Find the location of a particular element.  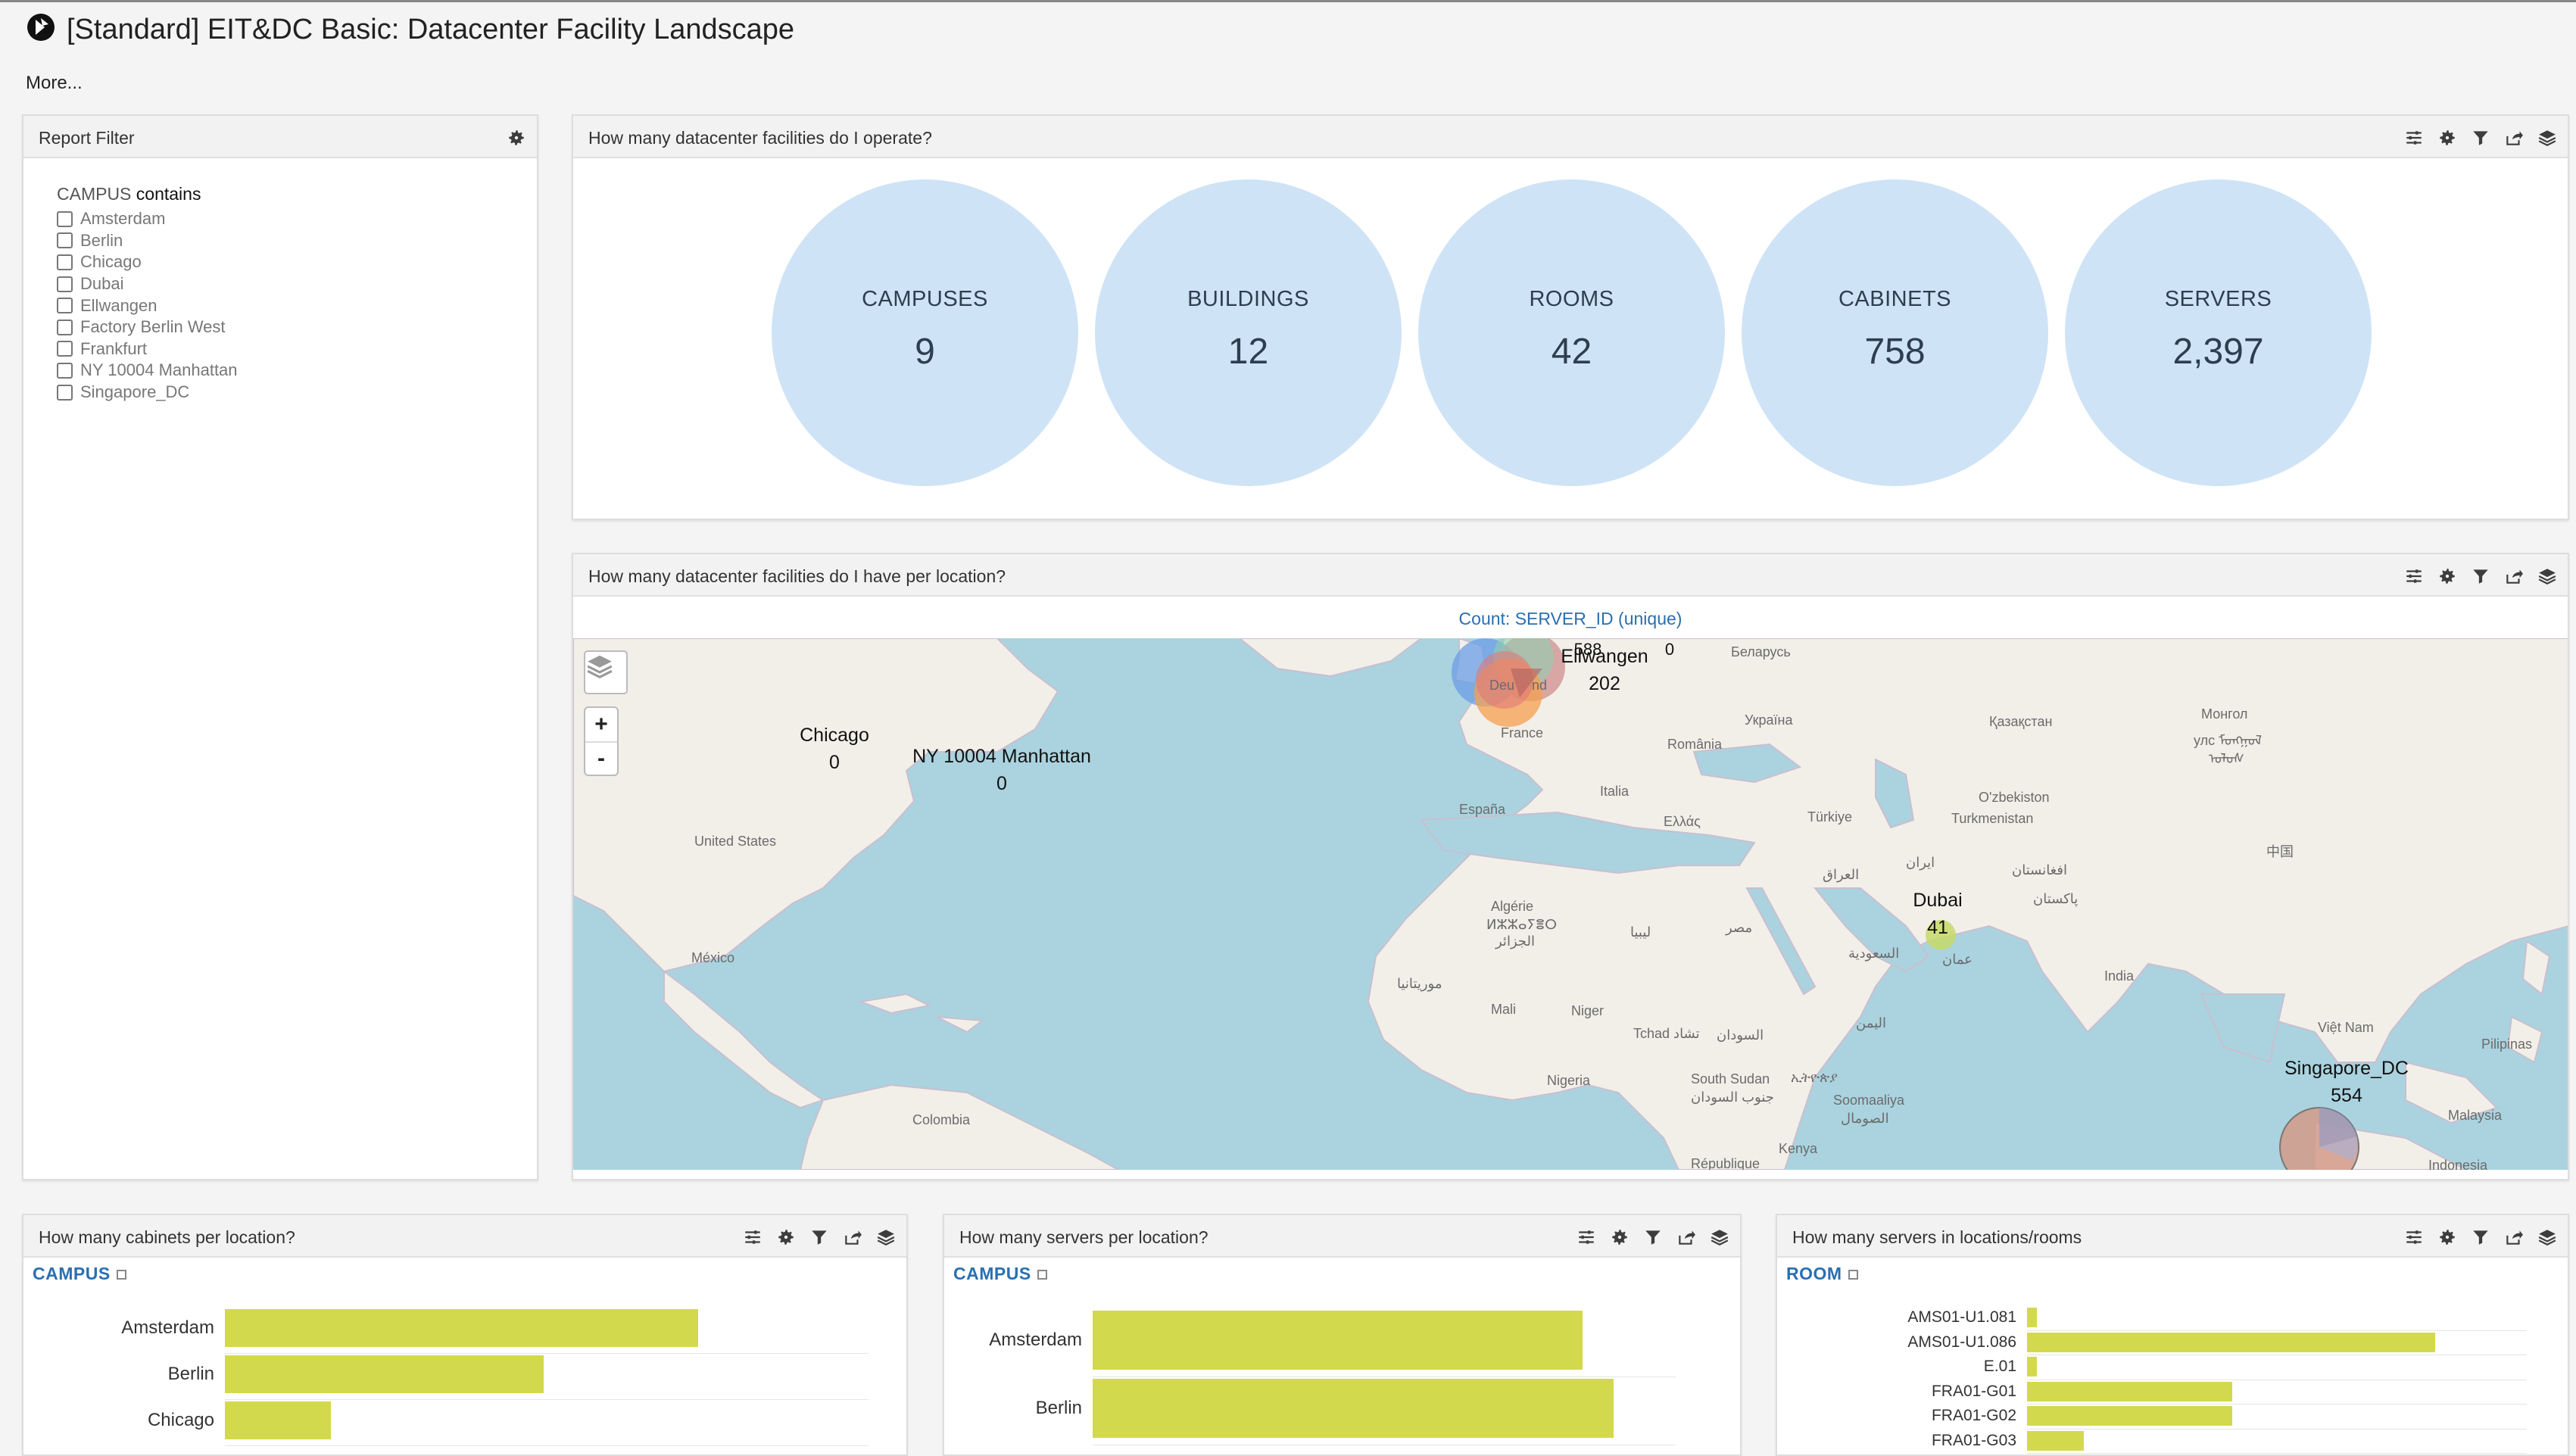

map-location-label: Ellwangen 202 is located at coordinates (1604, 670).